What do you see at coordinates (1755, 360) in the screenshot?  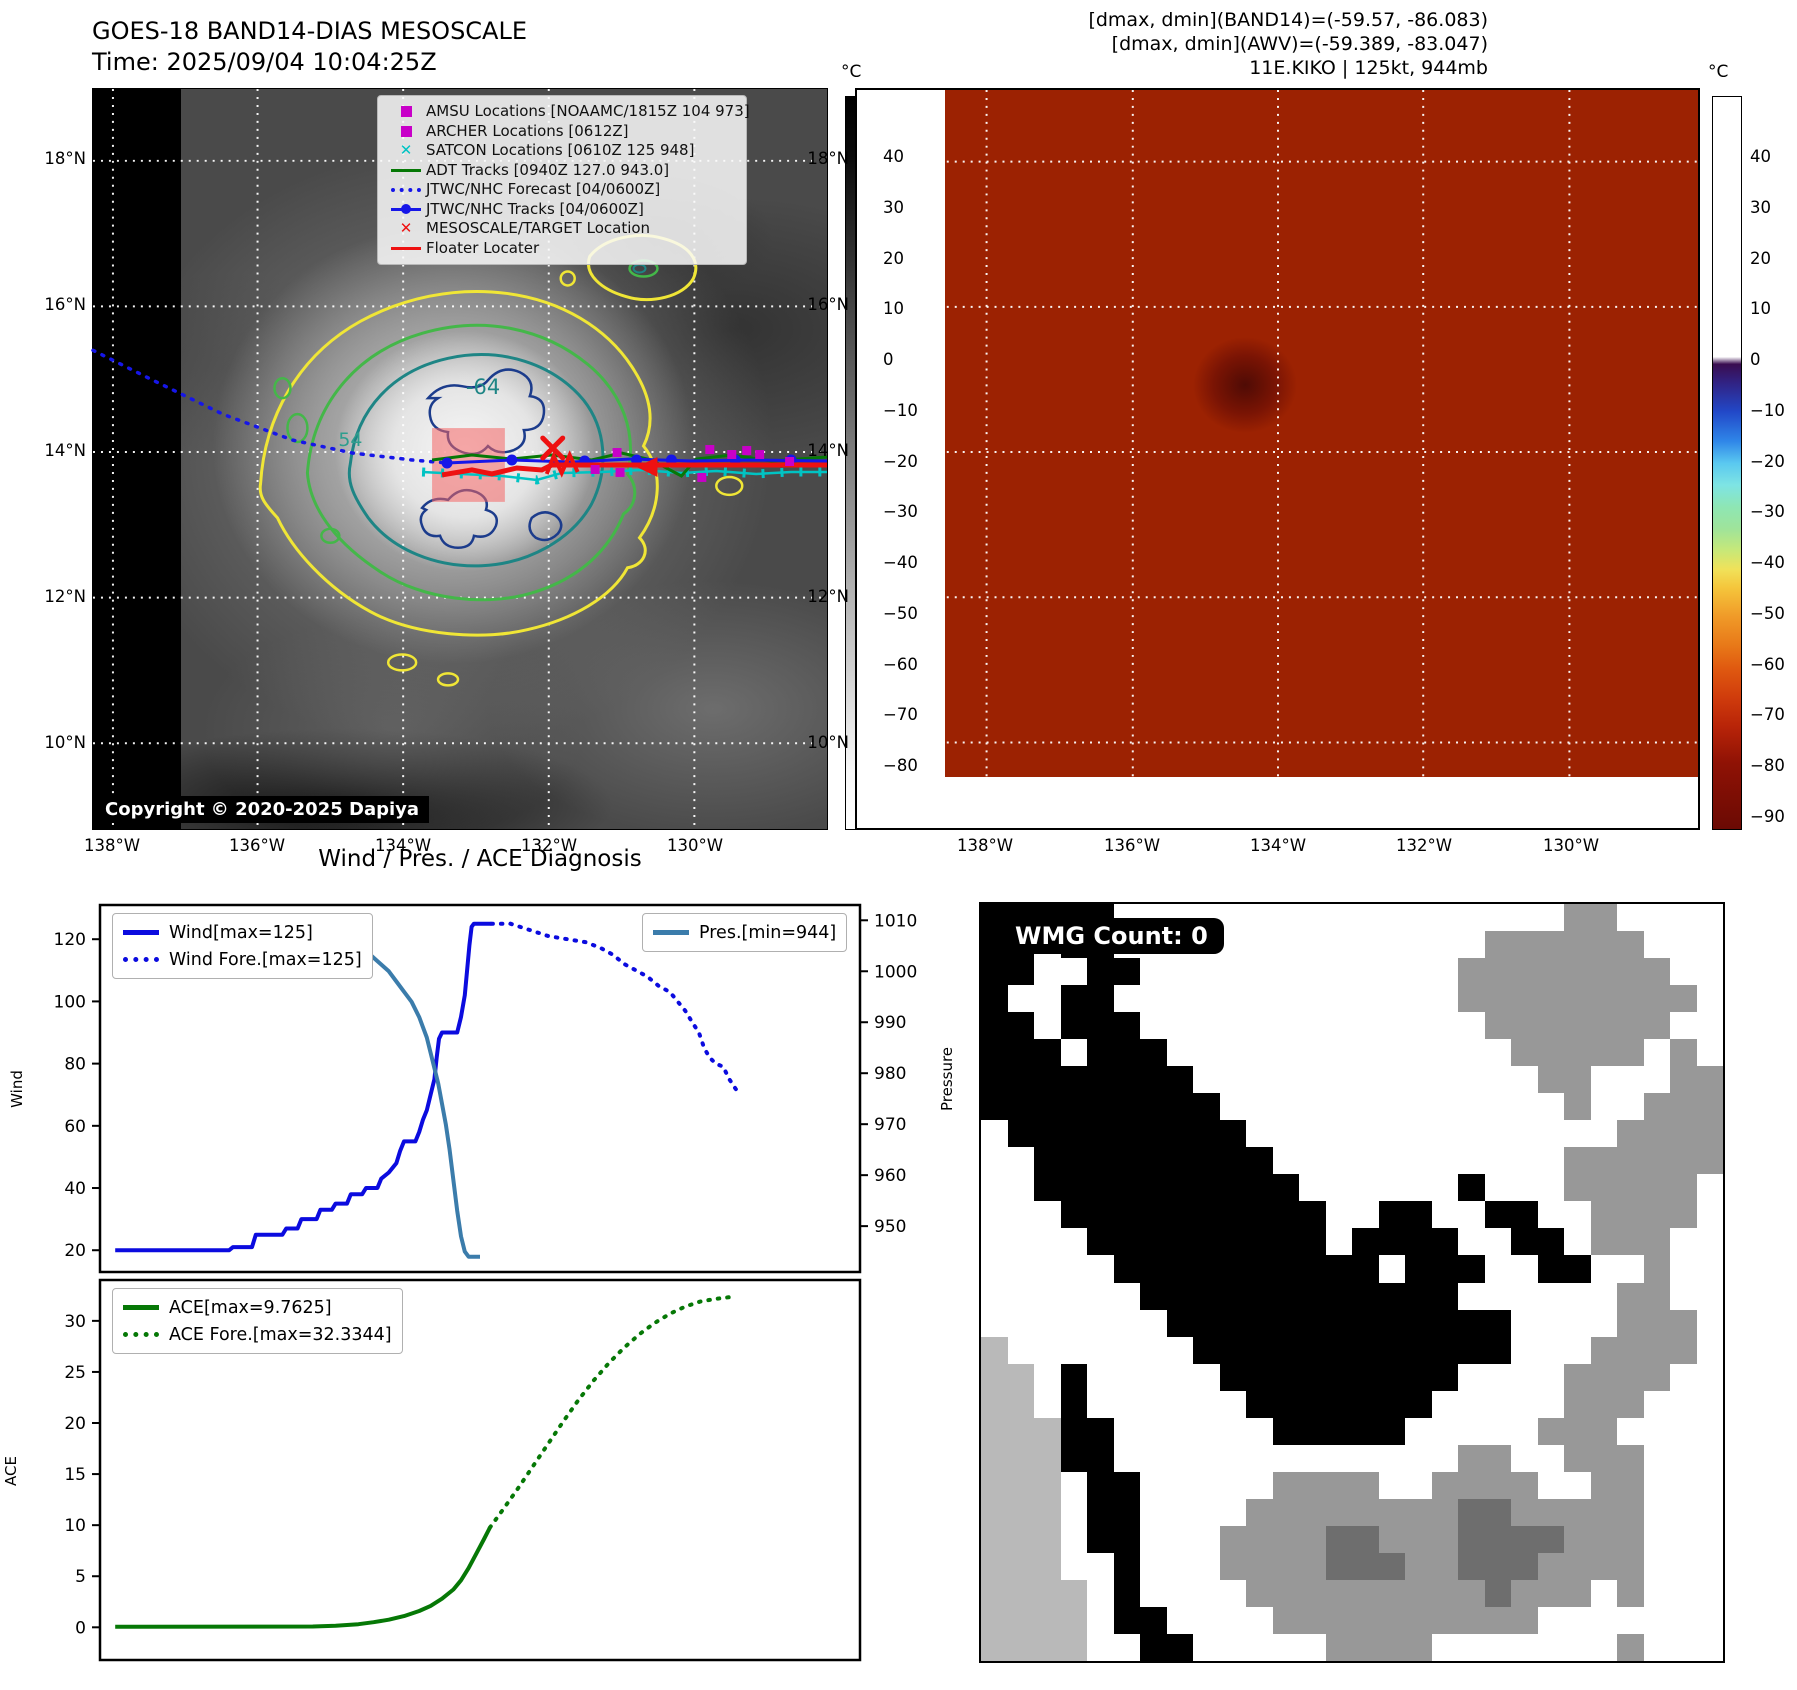 I see `colorbar-tick-label: 0` at bounding box center [1755, 360].